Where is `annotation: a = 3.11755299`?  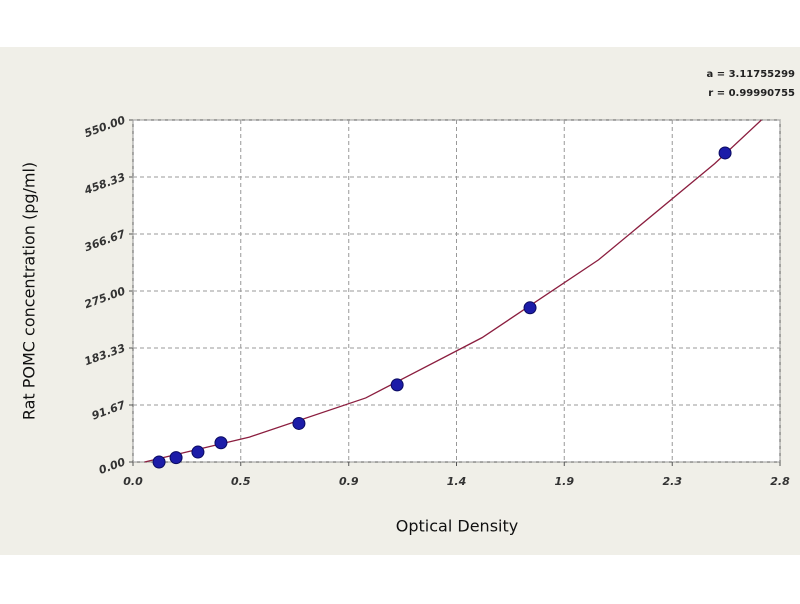 annotation: a = 3.11755299 is located at coordinates (750, 74).